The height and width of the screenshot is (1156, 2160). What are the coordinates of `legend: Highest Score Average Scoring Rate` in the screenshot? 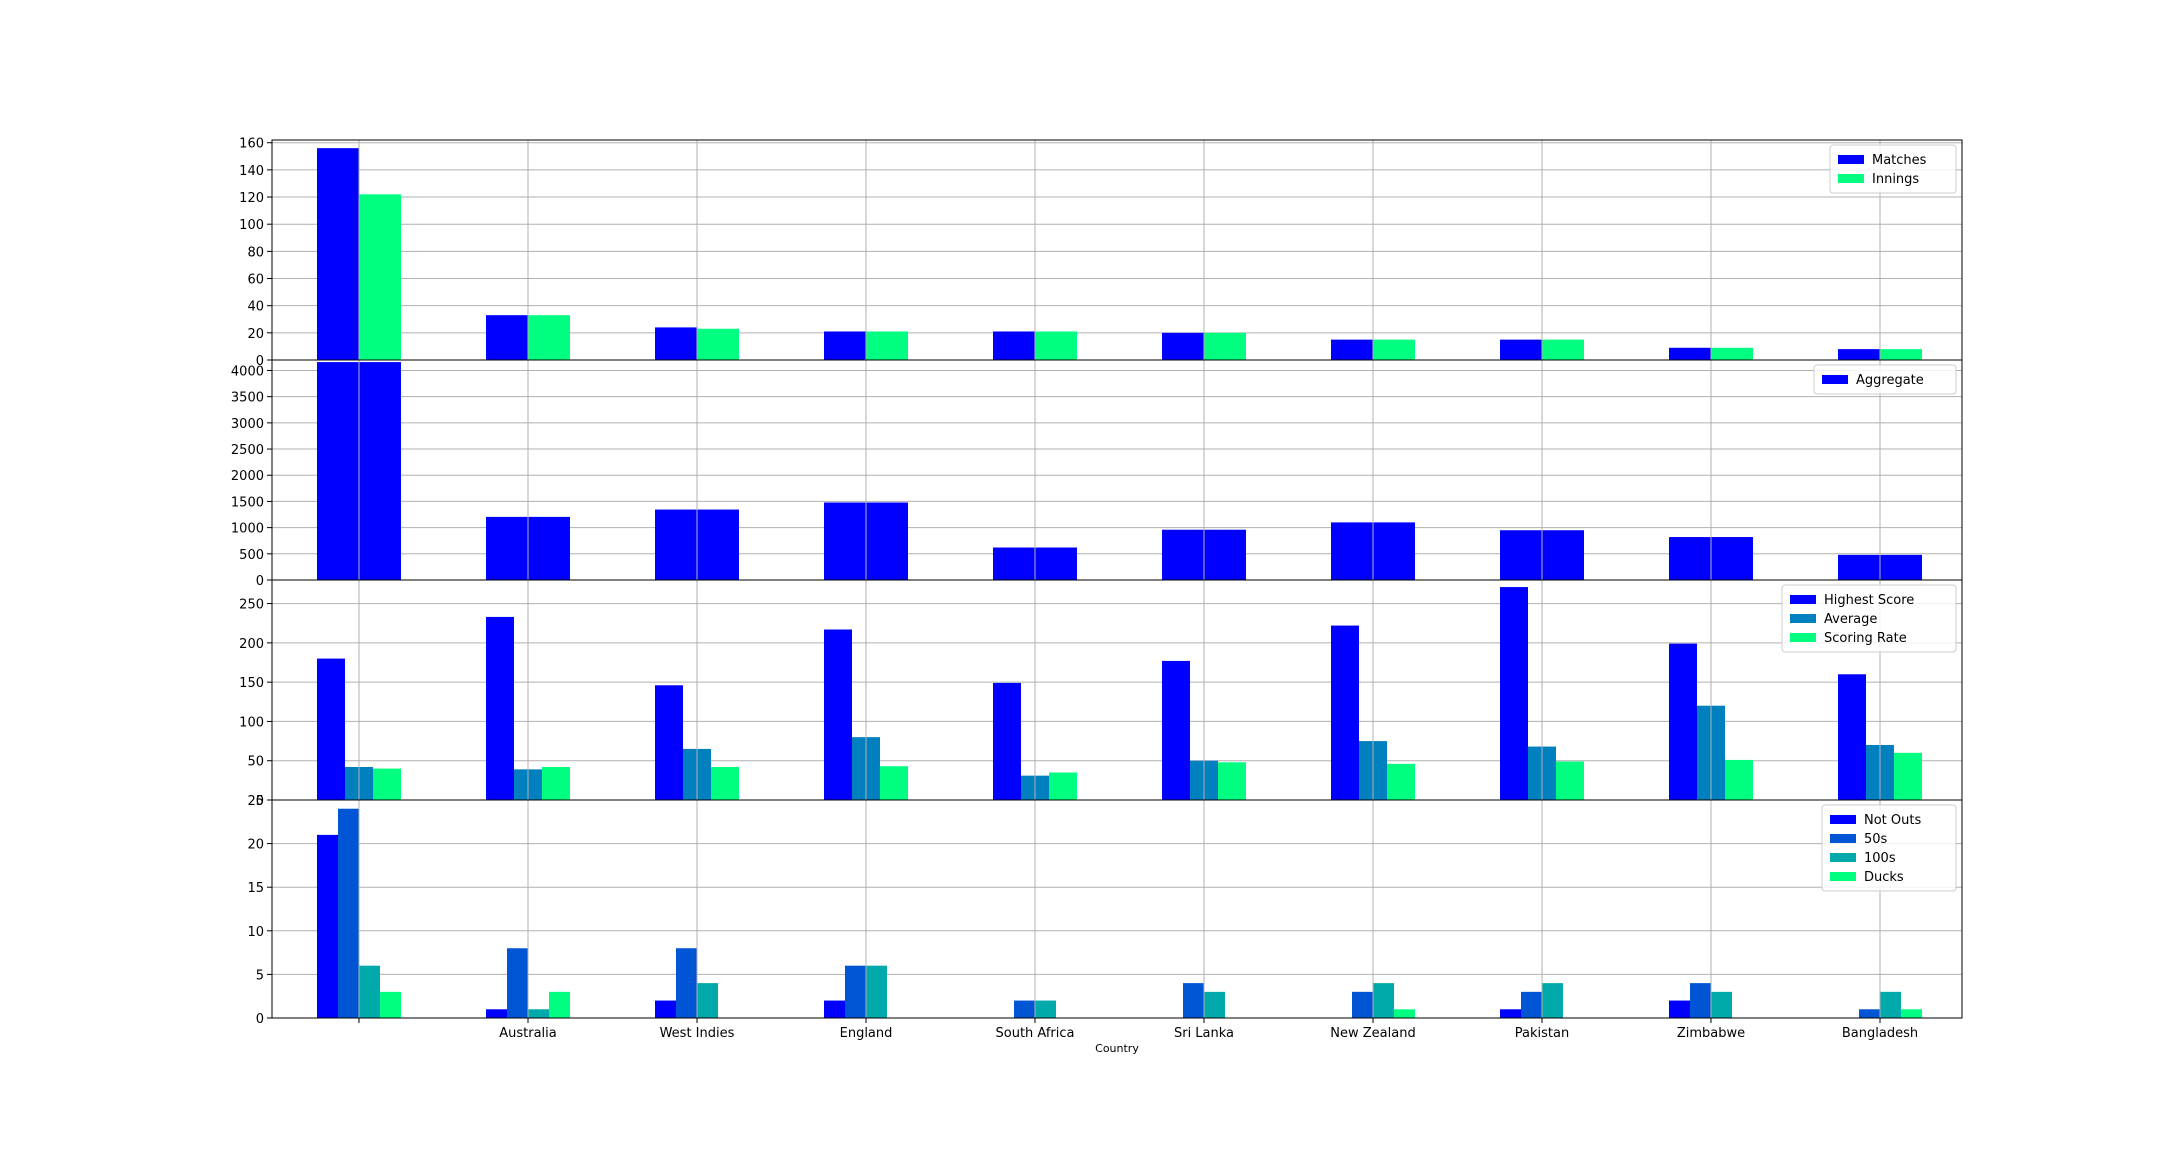 It's located at (1869, 618).